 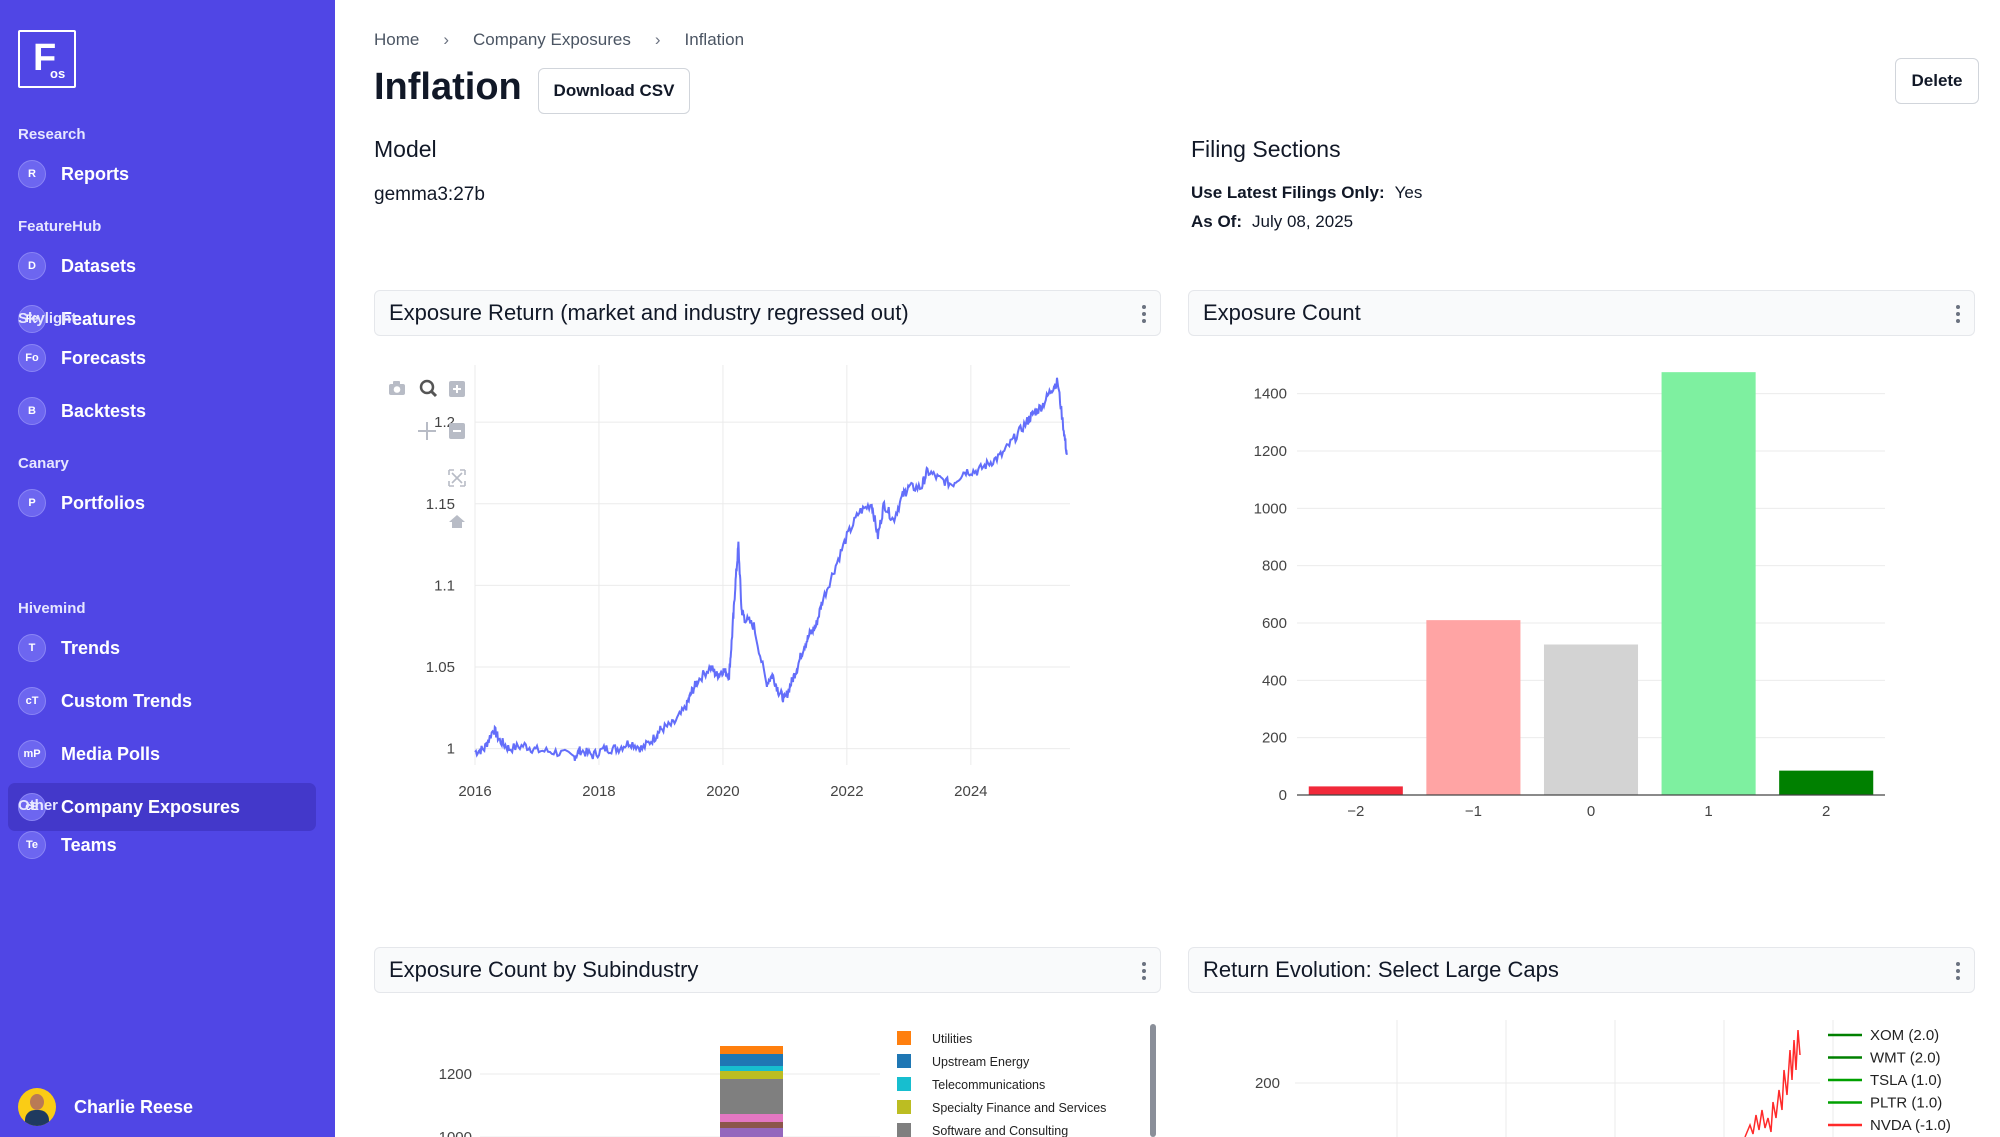 What do you see at coordinates (1591, 811) in the screenshot?
I see `x-tick-label: 0` at bounding box center [1591, 811].